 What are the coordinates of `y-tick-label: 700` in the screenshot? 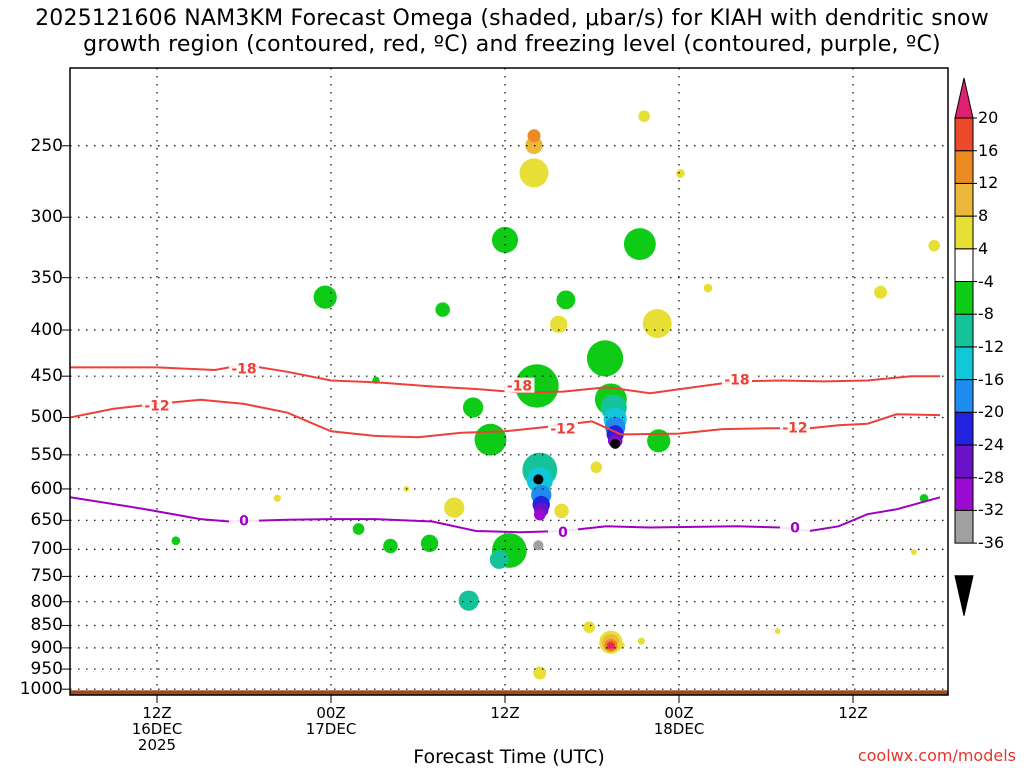 It's located at (46, 549).